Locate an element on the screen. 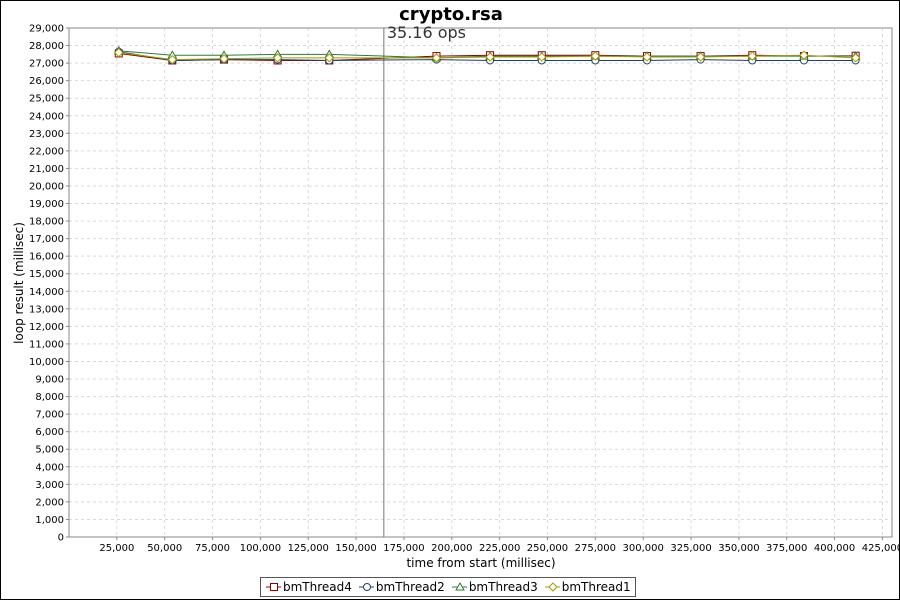 The width and height of the screenshot is (900, 600). chart-title: crypto.rsa is located at coordinates (451, 14).